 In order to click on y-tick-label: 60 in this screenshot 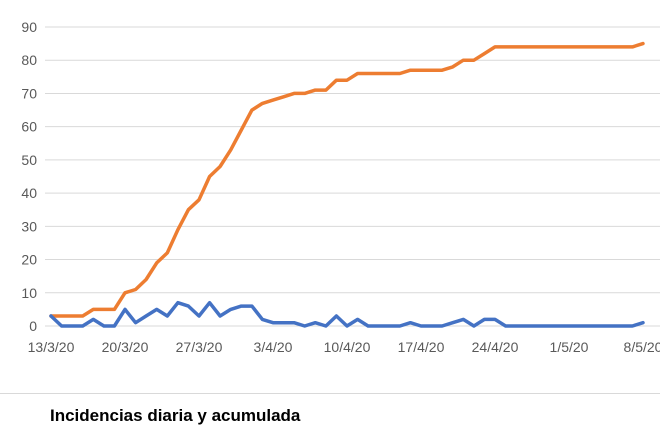, I will do `click(29, 127)`.